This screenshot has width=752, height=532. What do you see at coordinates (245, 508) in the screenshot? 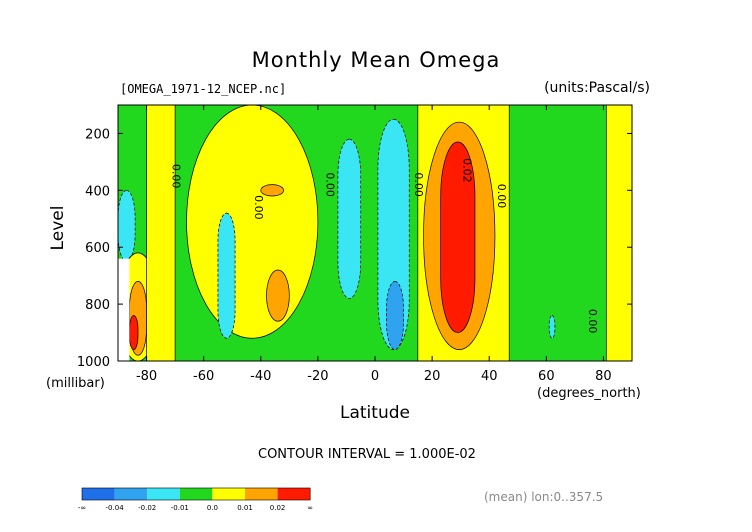
I see `legend-label: 0.01` at bounding box center [245, 508].